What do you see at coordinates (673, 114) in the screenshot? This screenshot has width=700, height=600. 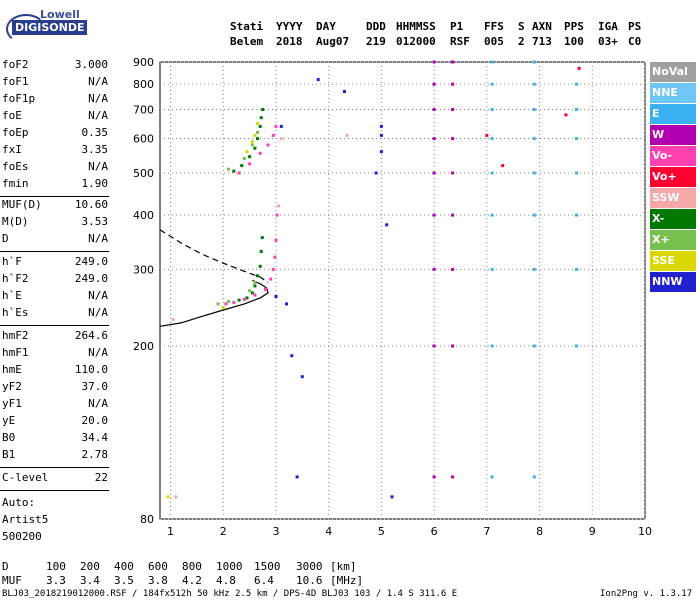 I see `legend-item-e: E` at bounding box center [673, 114].